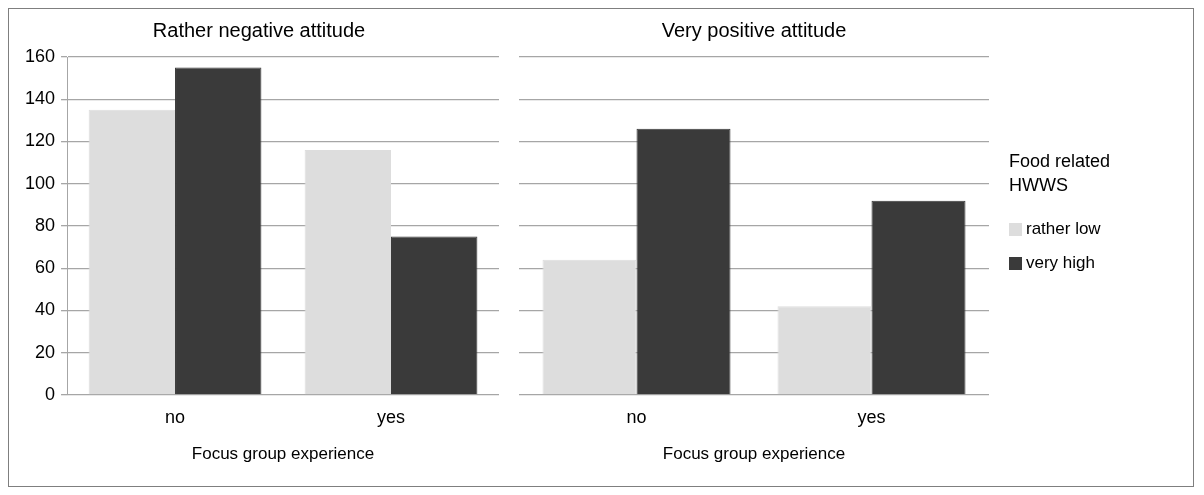 The height and width of the screenshot is (495, 1204). I want to click on y-tick-label: 20, so click(45, 351).